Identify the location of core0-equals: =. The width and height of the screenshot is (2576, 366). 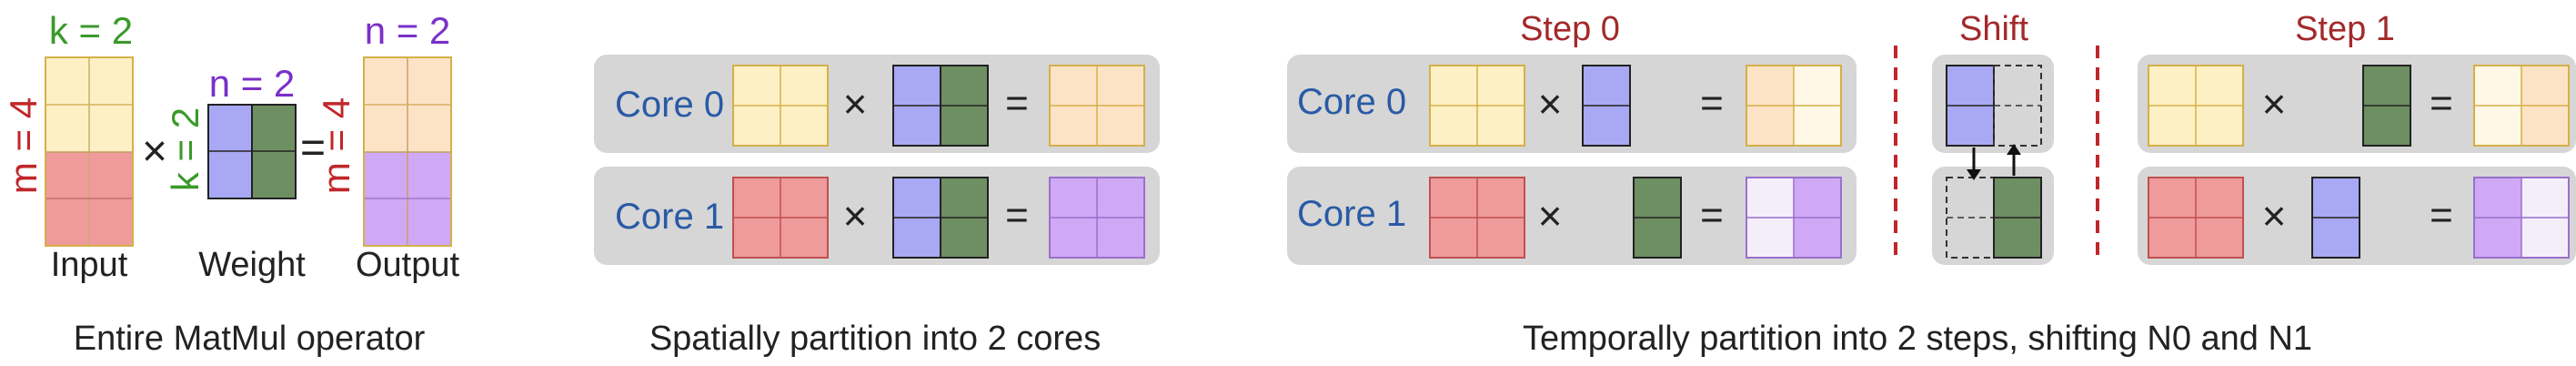
(1017, 104).